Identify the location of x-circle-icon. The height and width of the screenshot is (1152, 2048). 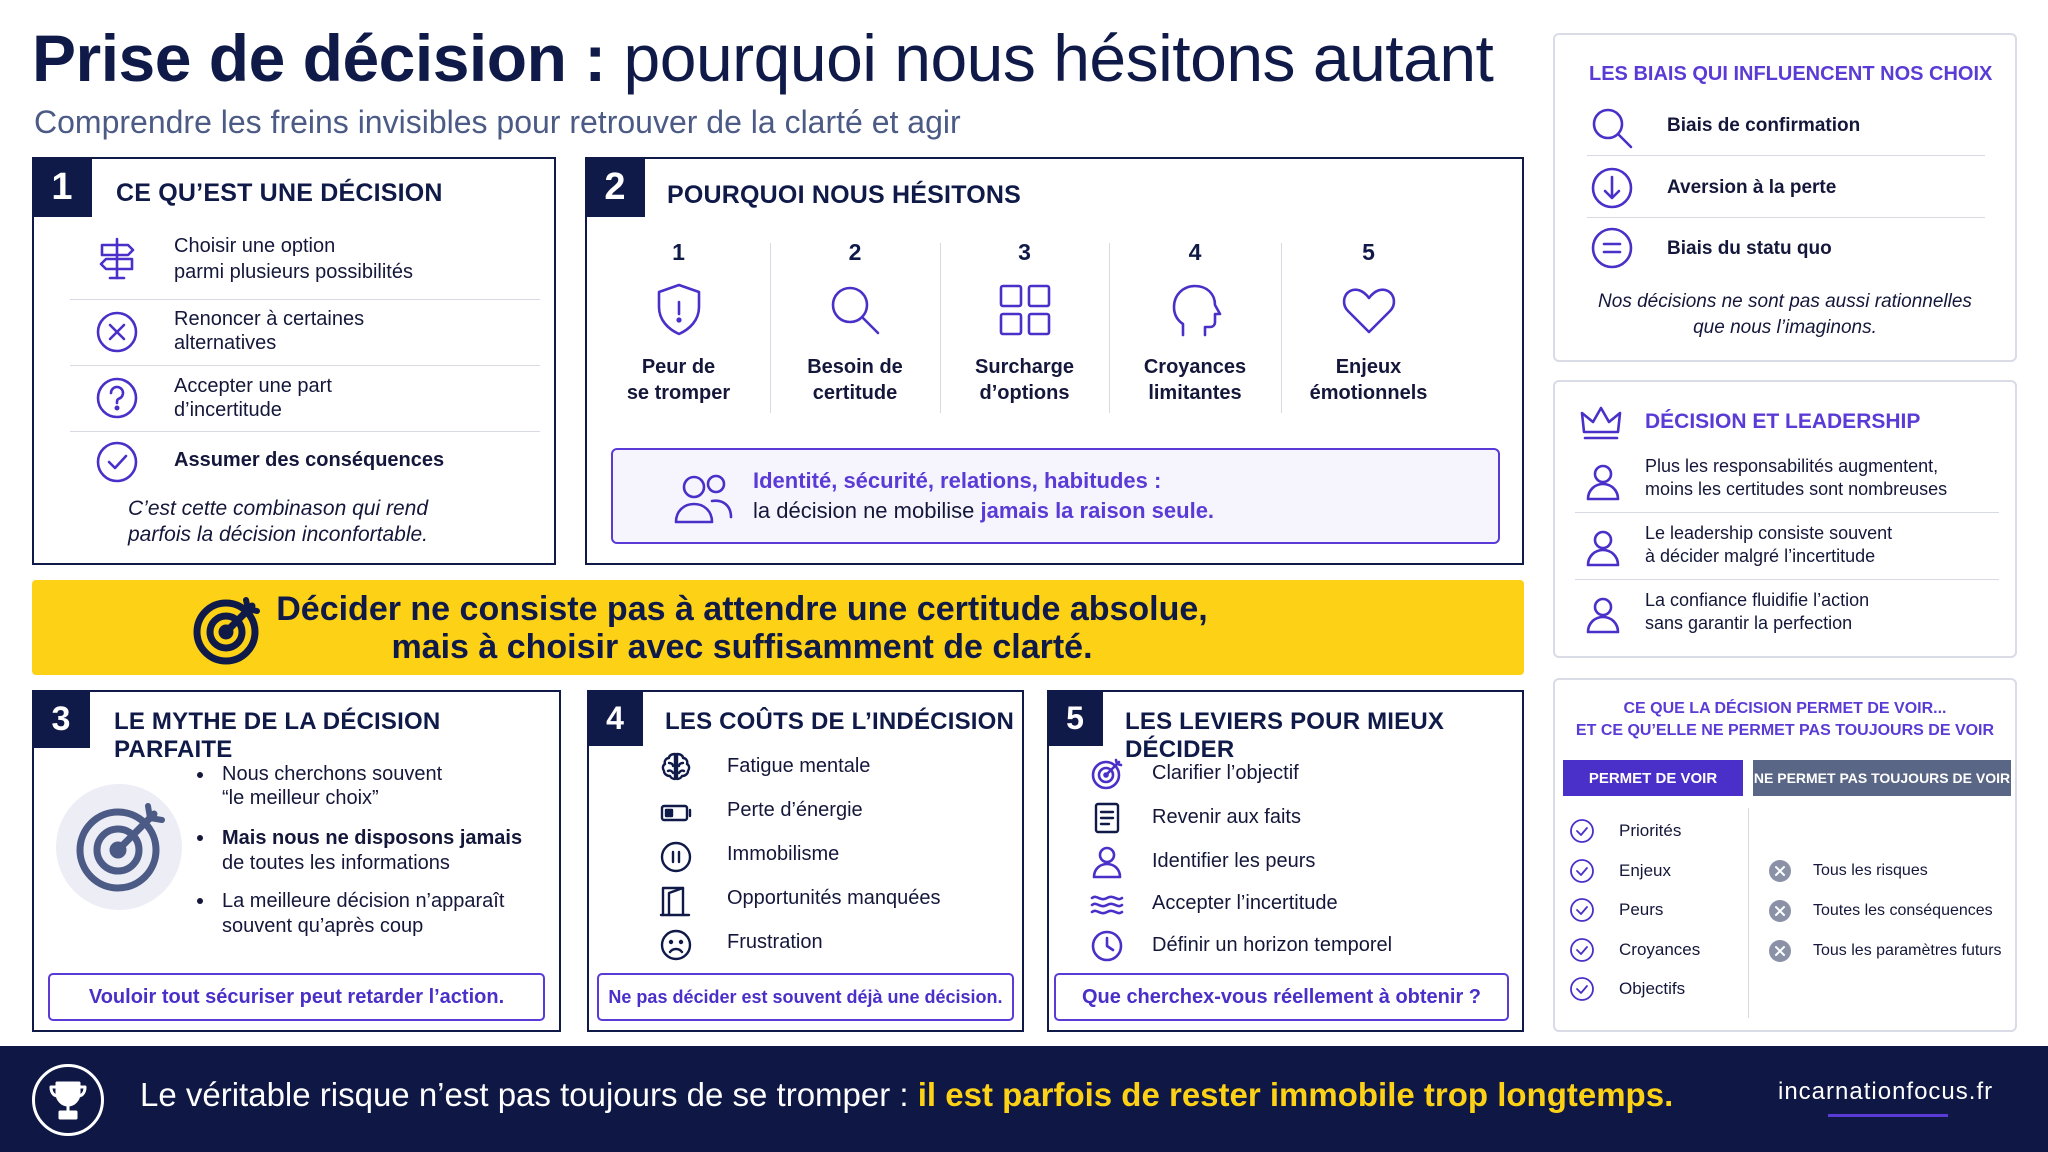
(1780, 951).